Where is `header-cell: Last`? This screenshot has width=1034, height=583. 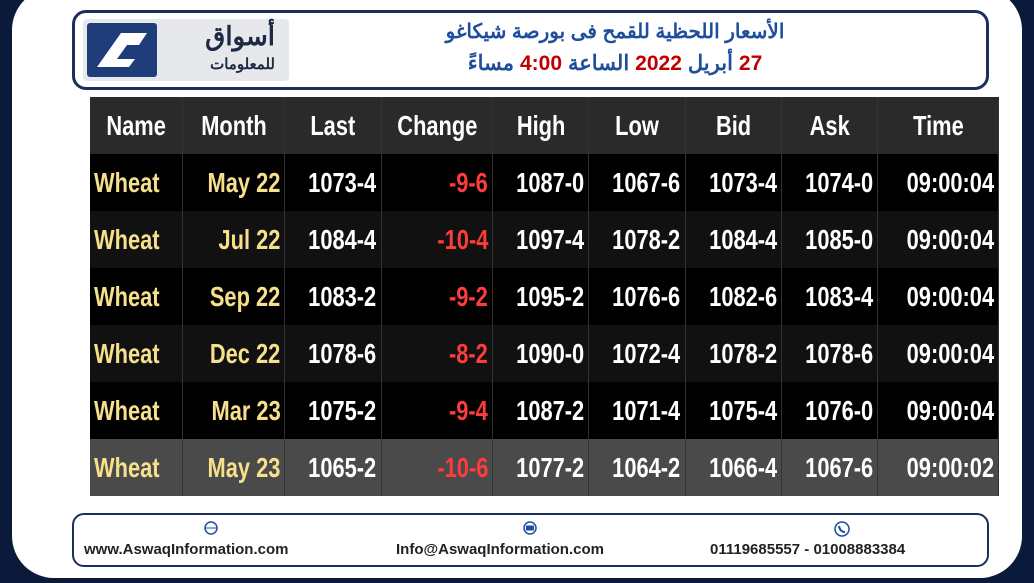 header-cell: Last is located at coordinates (333, 125).